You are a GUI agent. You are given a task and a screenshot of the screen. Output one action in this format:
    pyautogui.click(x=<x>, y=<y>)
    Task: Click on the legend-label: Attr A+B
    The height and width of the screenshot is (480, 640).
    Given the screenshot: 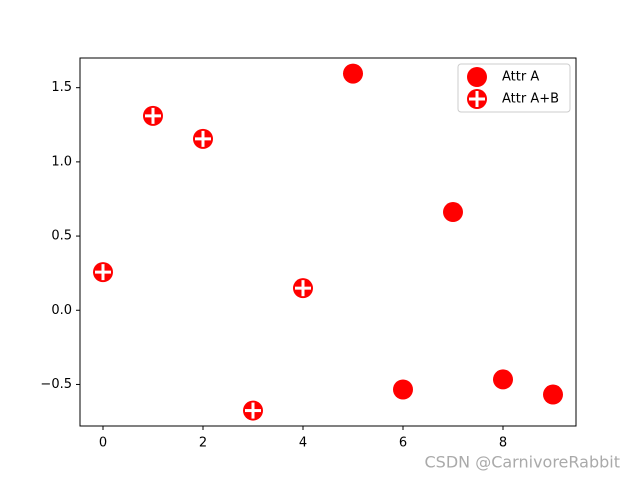 What is the action you would take?
    pyautogui.click(x=530, y=99)
    